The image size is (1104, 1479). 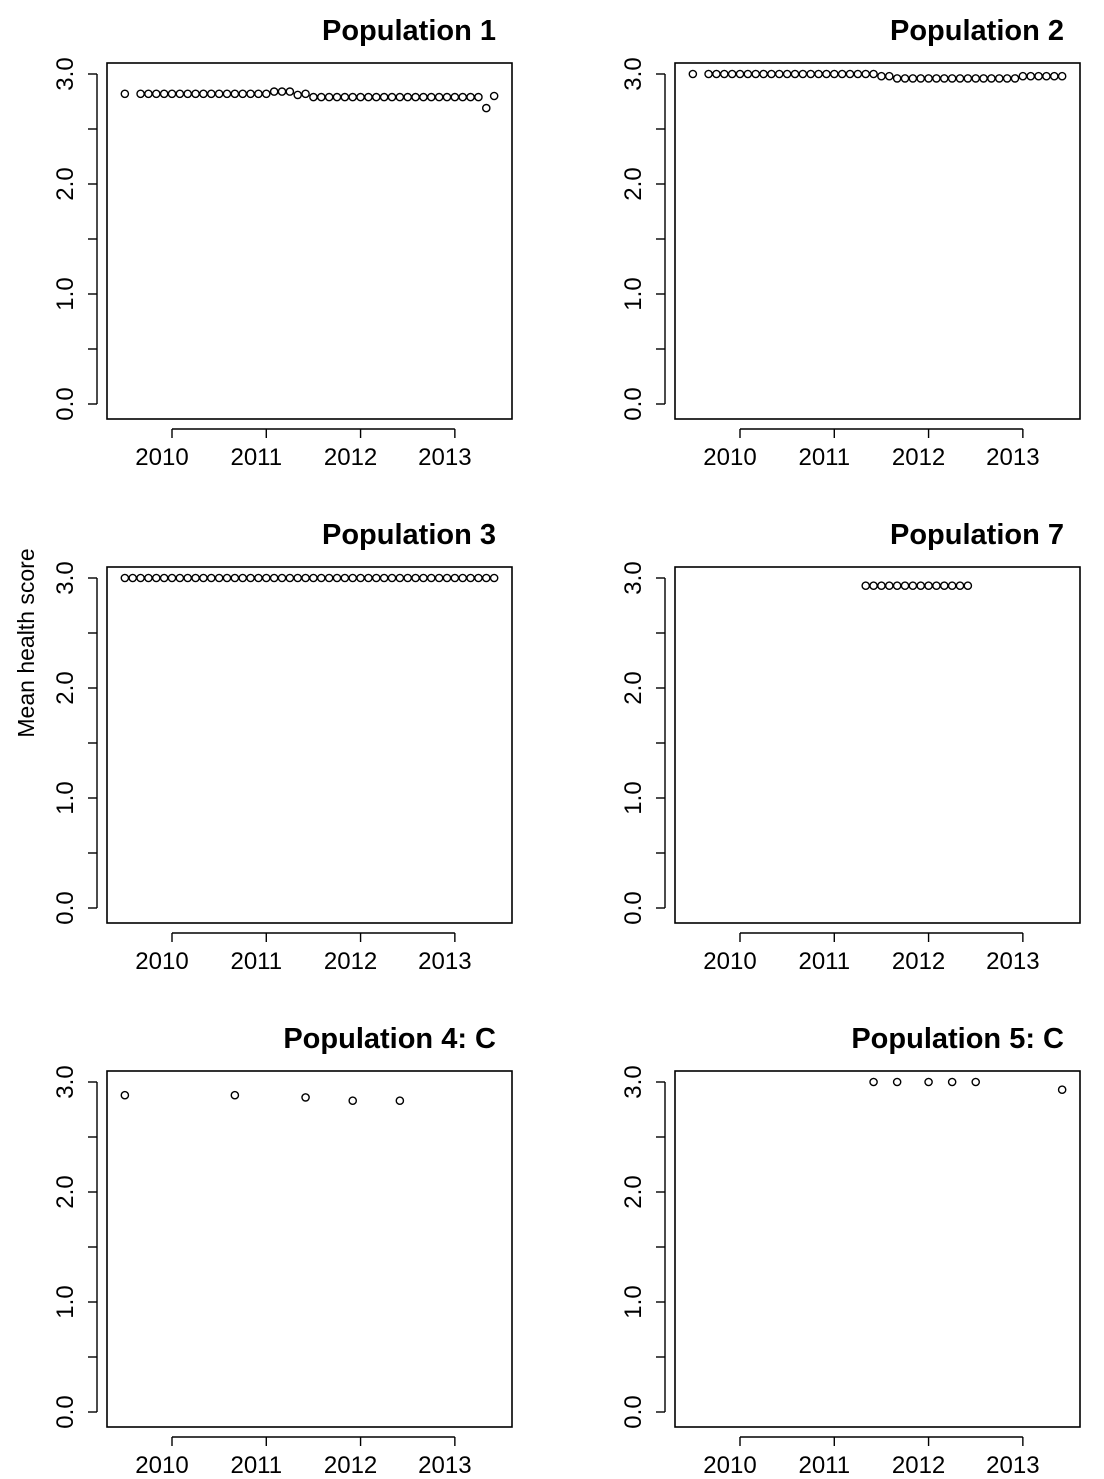 I want to click on y-axis-label: Mean health score, so click(x=26, y=642).